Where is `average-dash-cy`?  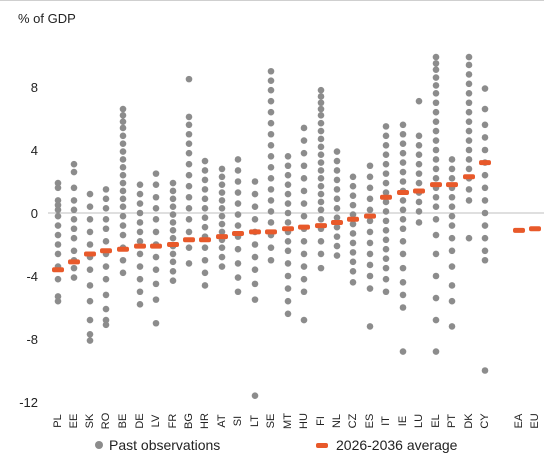 average-dash-cy is located at coordinates (485, 163).